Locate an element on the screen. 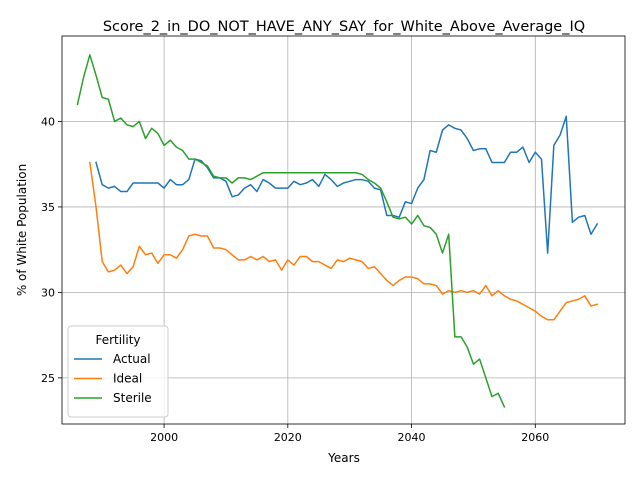 This screenshot has height=484, width=640. y-tick-label: 40 is located at coordinates (48, 121).